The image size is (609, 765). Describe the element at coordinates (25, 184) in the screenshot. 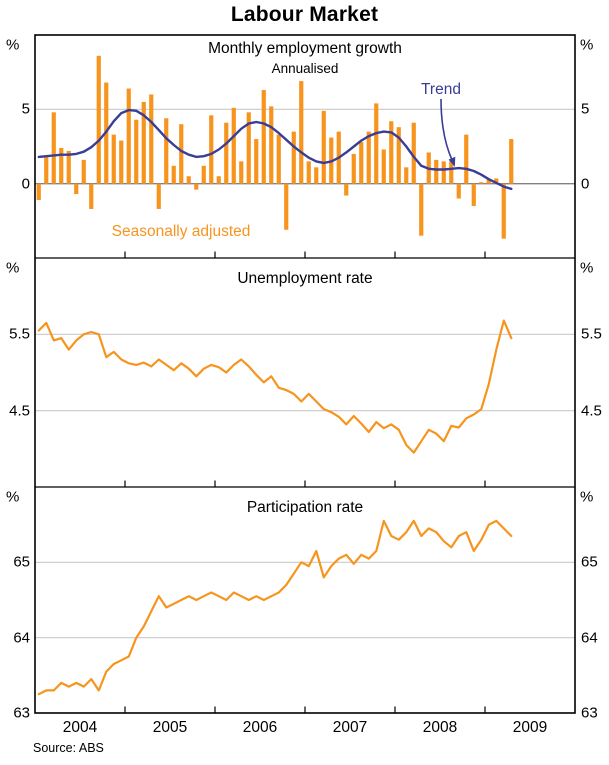

I see `y-axis-tick-label-left: 0` at that location.